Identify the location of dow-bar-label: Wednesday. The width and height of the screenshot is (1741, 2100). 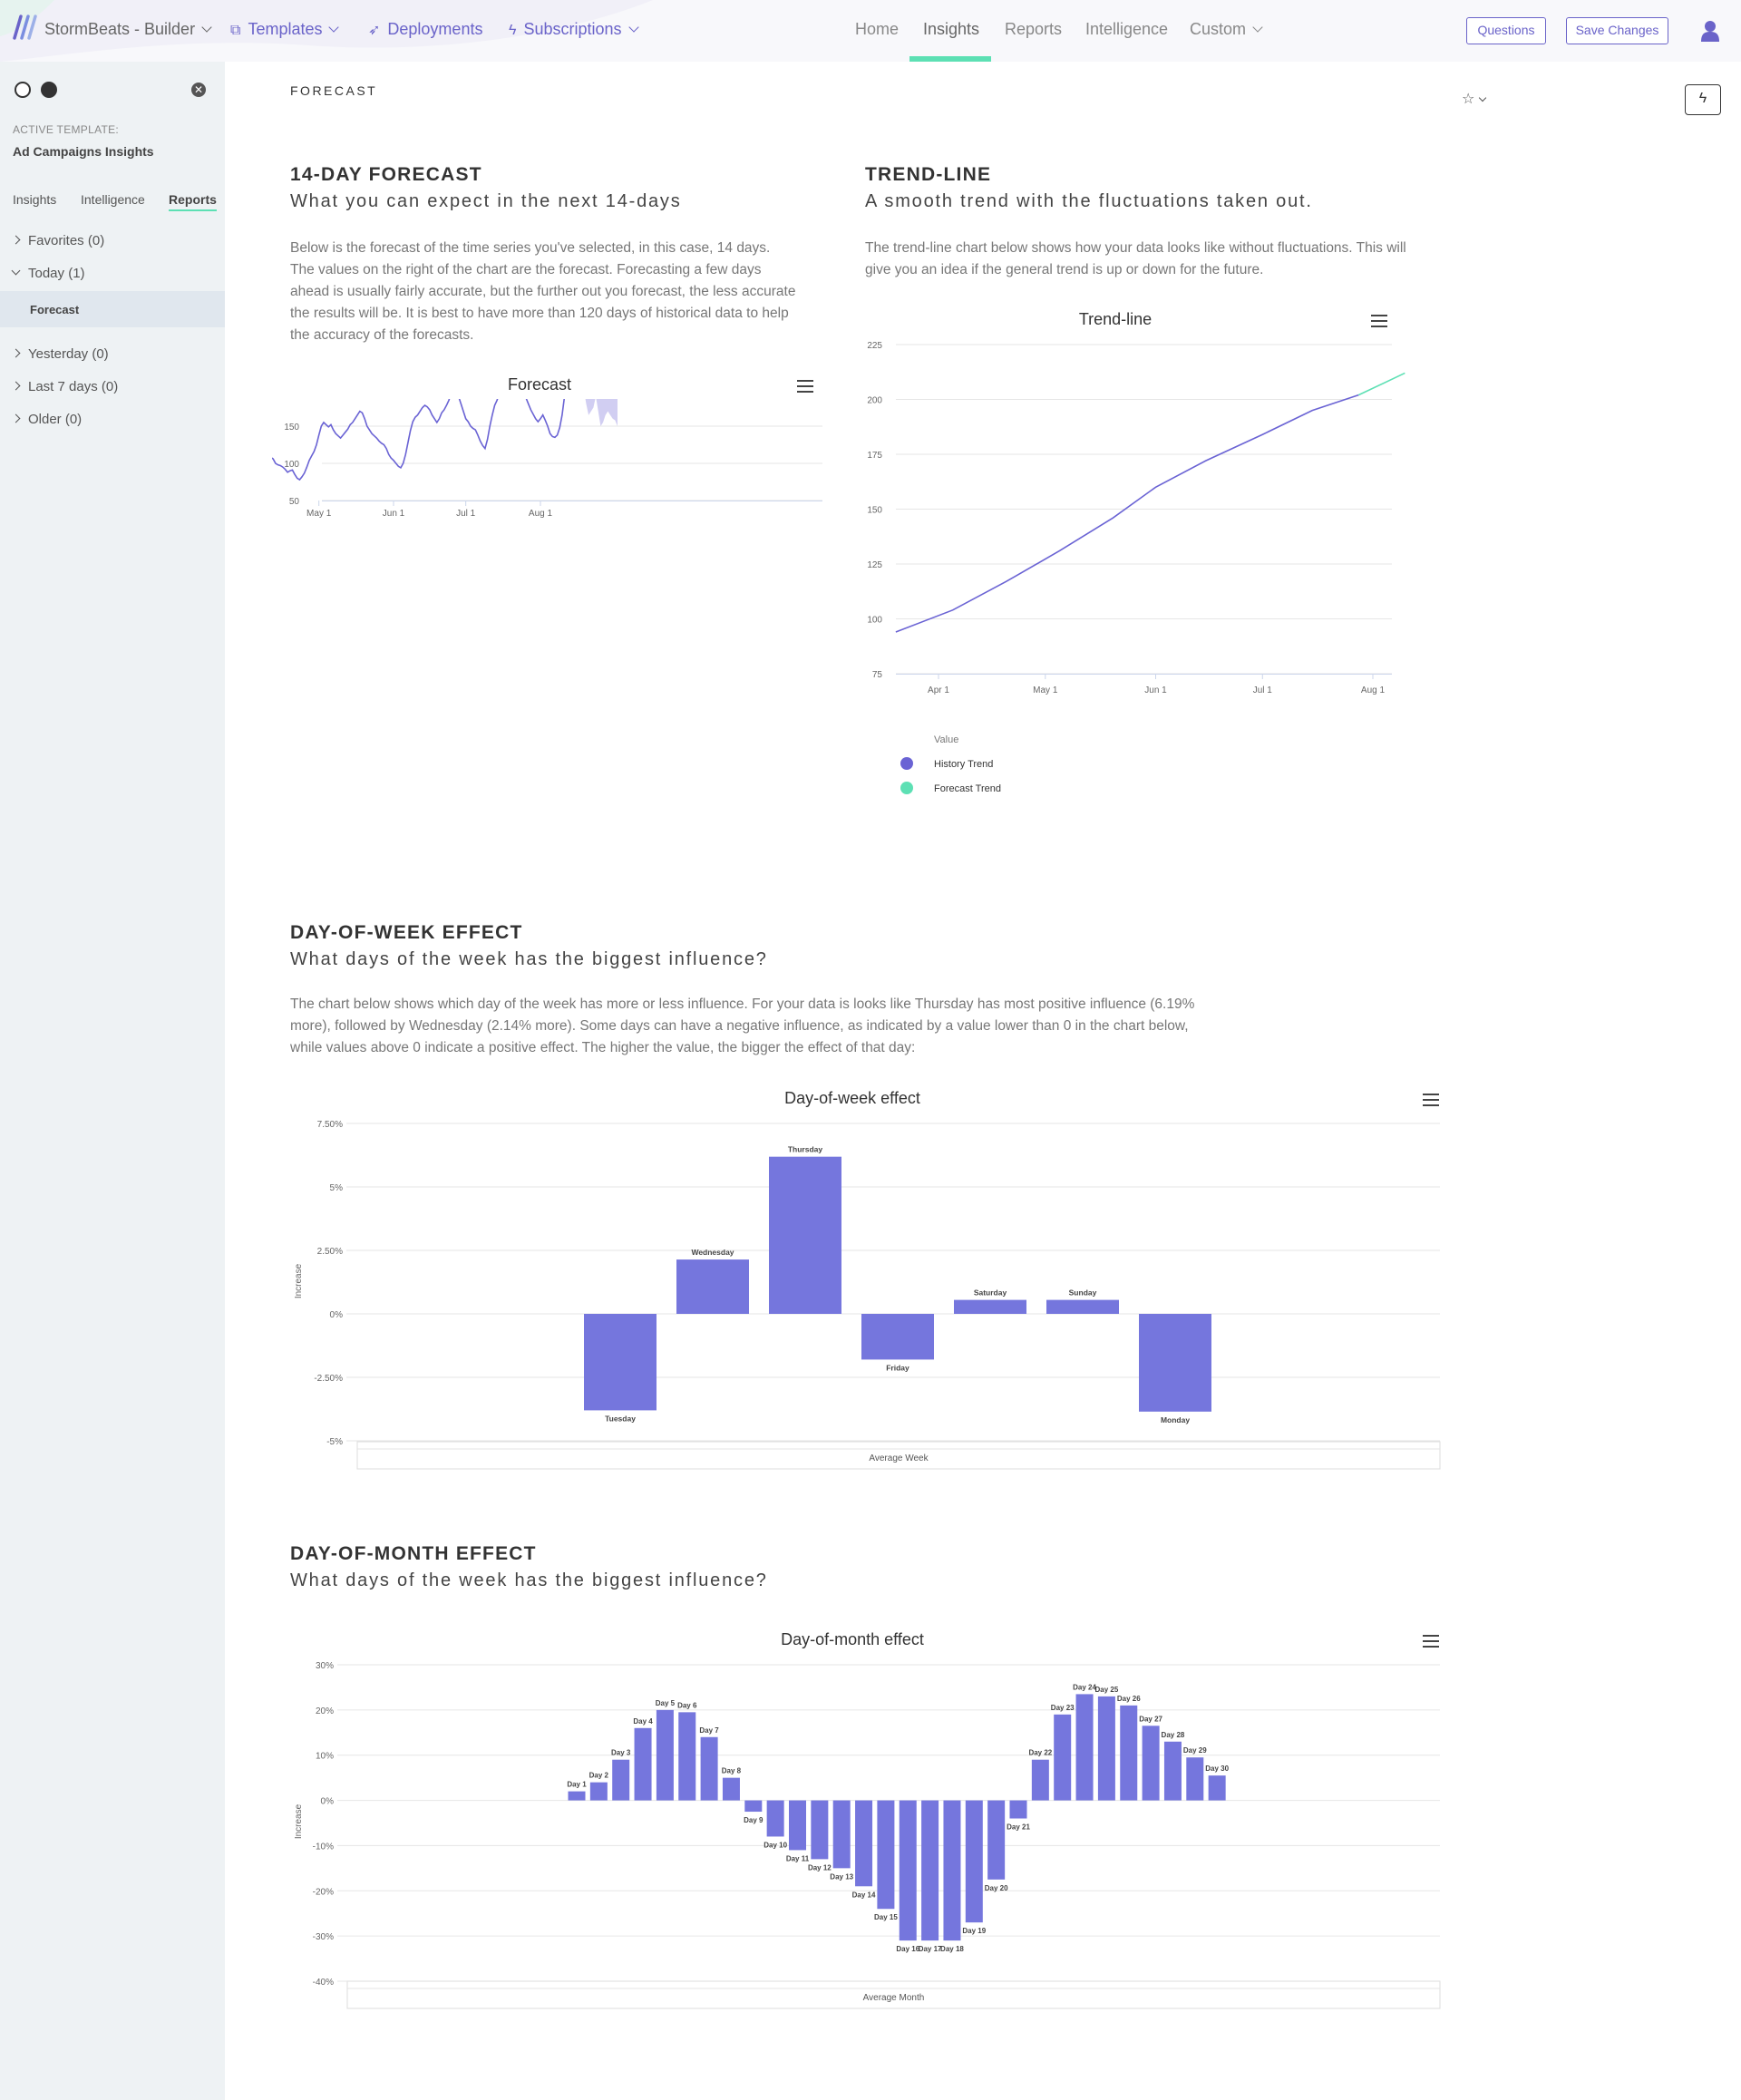
(712, 1252).